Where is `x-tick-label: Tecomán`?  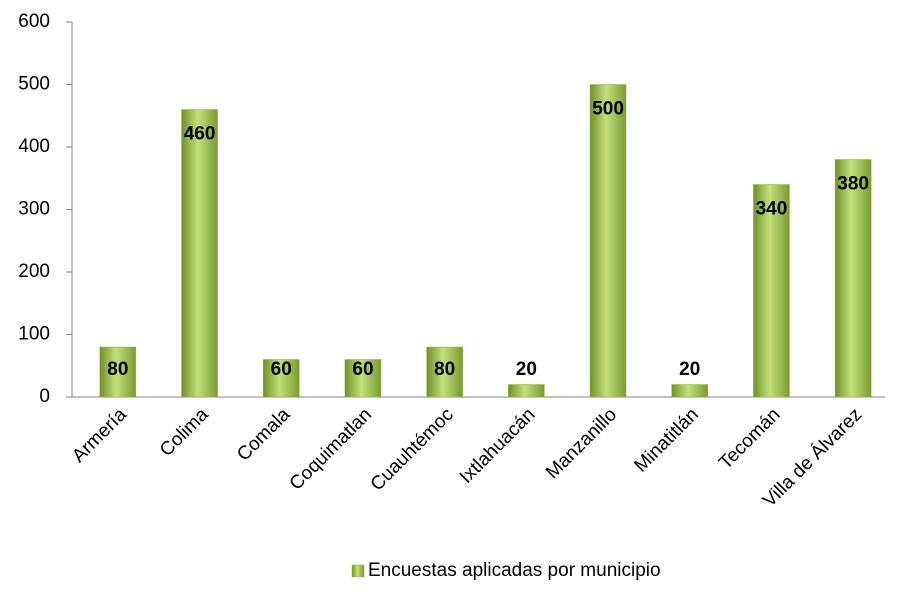 x-tick-label: Tecomán is located at coordinates (749, 438).